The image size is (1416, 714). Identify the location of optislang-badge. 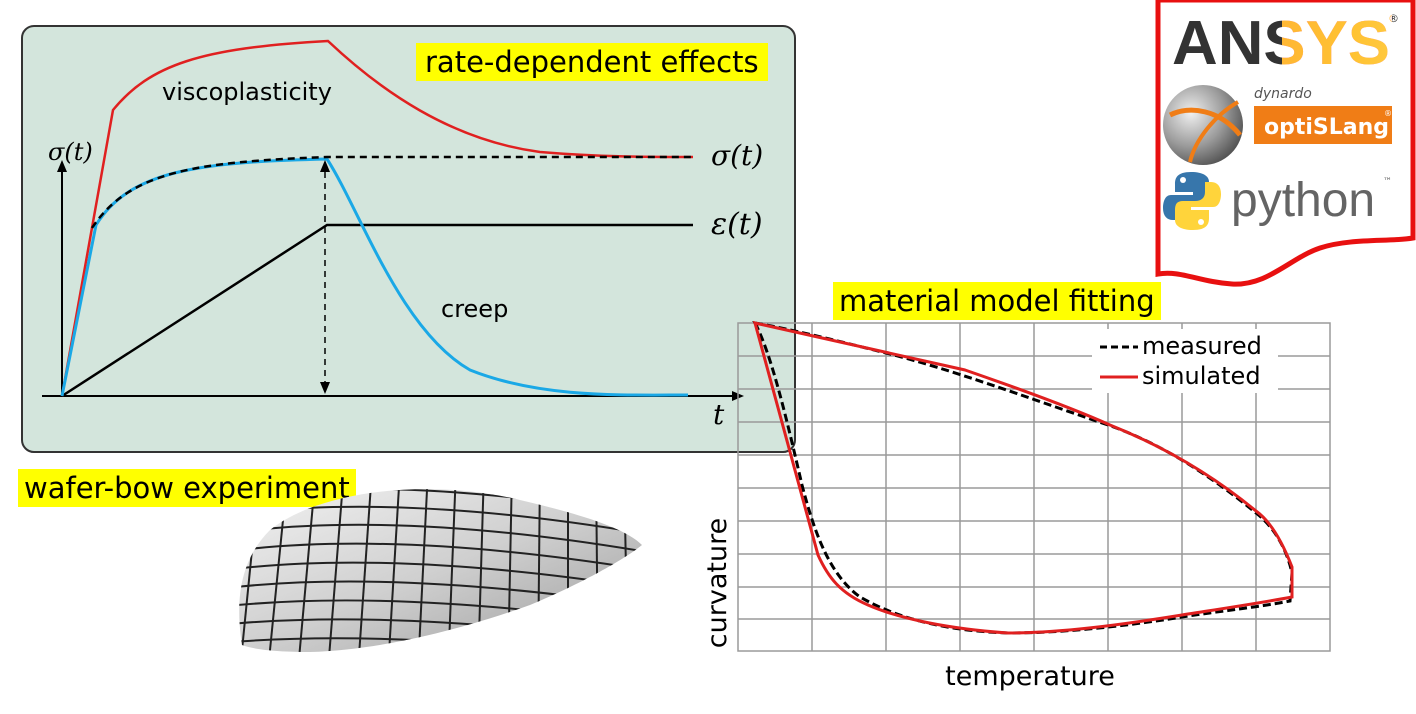
(1323, 125).